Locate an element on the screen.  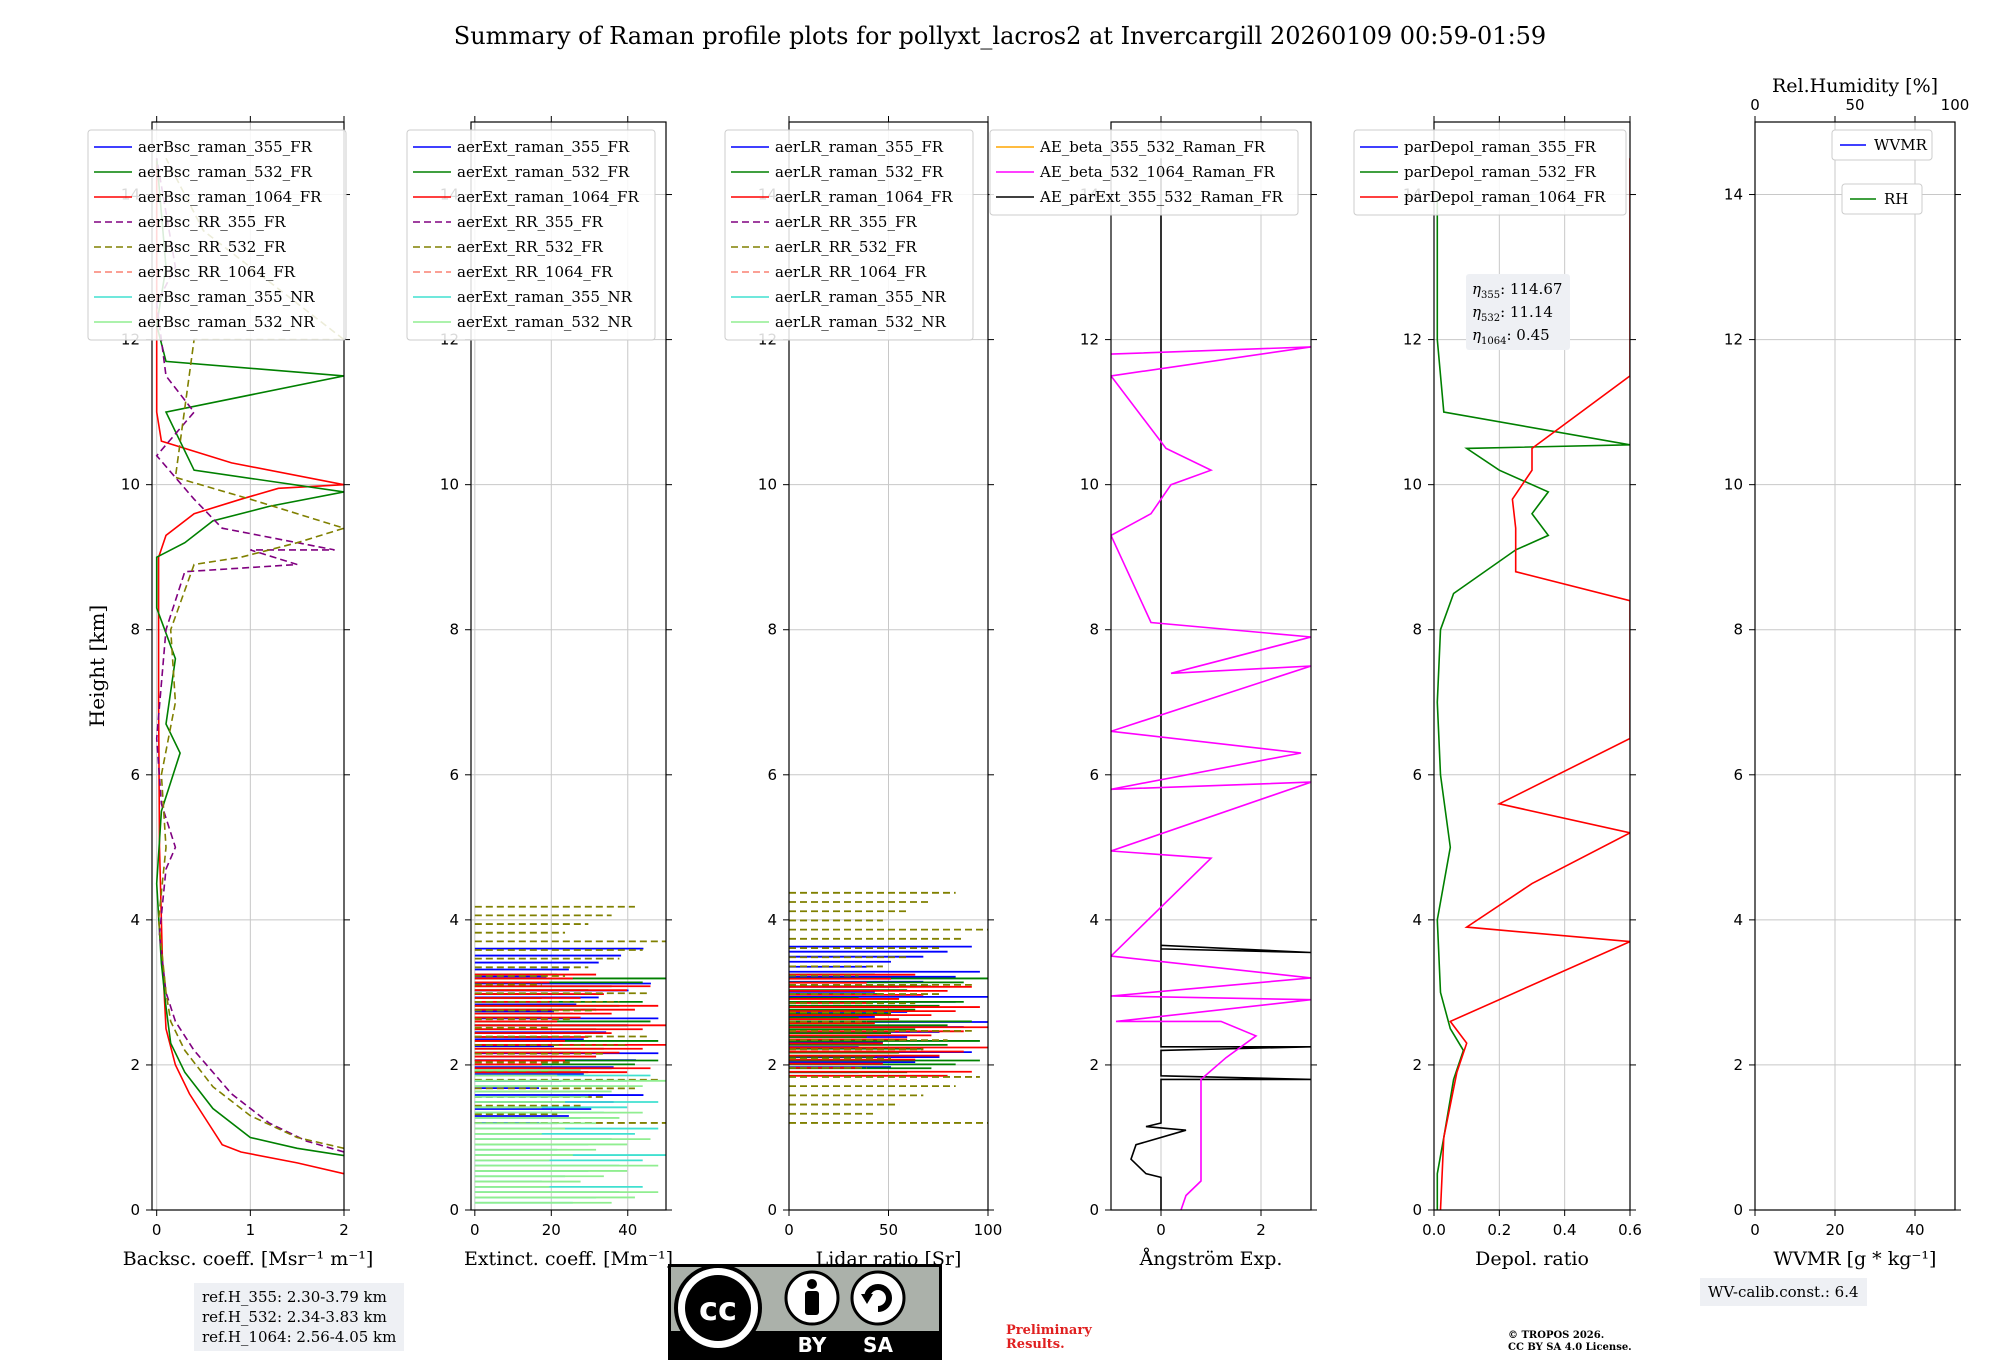
preliminary-results-note: Preliminary Results. is located at coordinates (1049, 1338).